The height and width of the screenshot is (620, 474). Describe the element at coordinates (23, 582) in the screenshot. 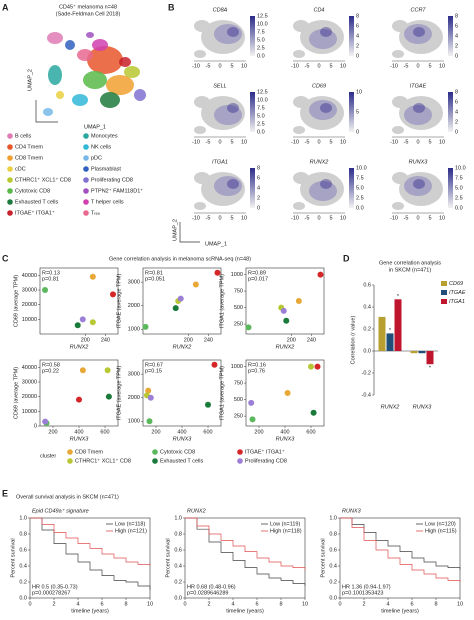

I see `y-tick-label: 0.2` at that location.